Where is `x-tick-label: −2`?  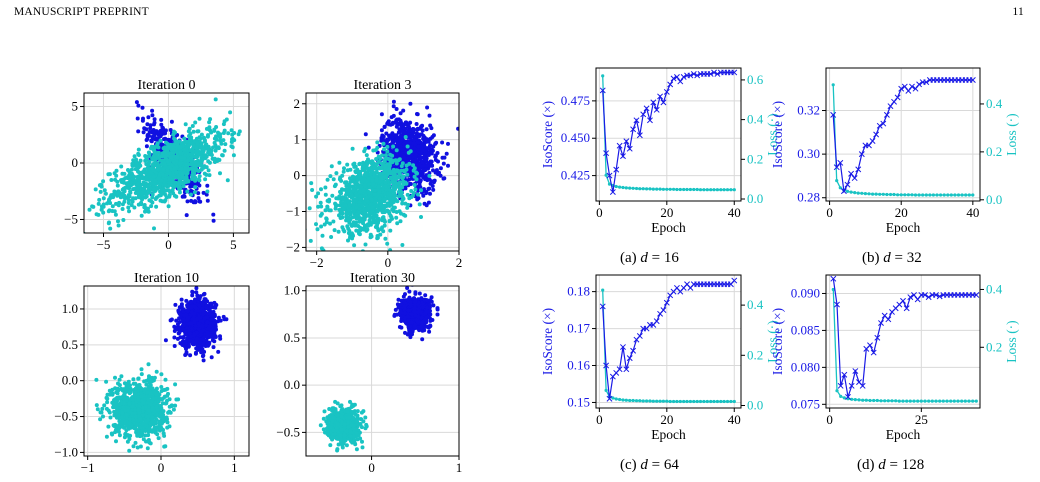
x-tick-label: −2 is located at coordinates (317, 262).